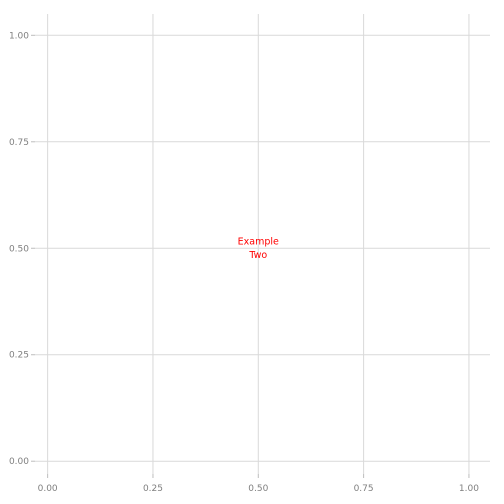 The image size is (504, 504). Describe the element at coordinates (258, 489) in the screenshot. I see `x-tick-label: 0.50` at that location.